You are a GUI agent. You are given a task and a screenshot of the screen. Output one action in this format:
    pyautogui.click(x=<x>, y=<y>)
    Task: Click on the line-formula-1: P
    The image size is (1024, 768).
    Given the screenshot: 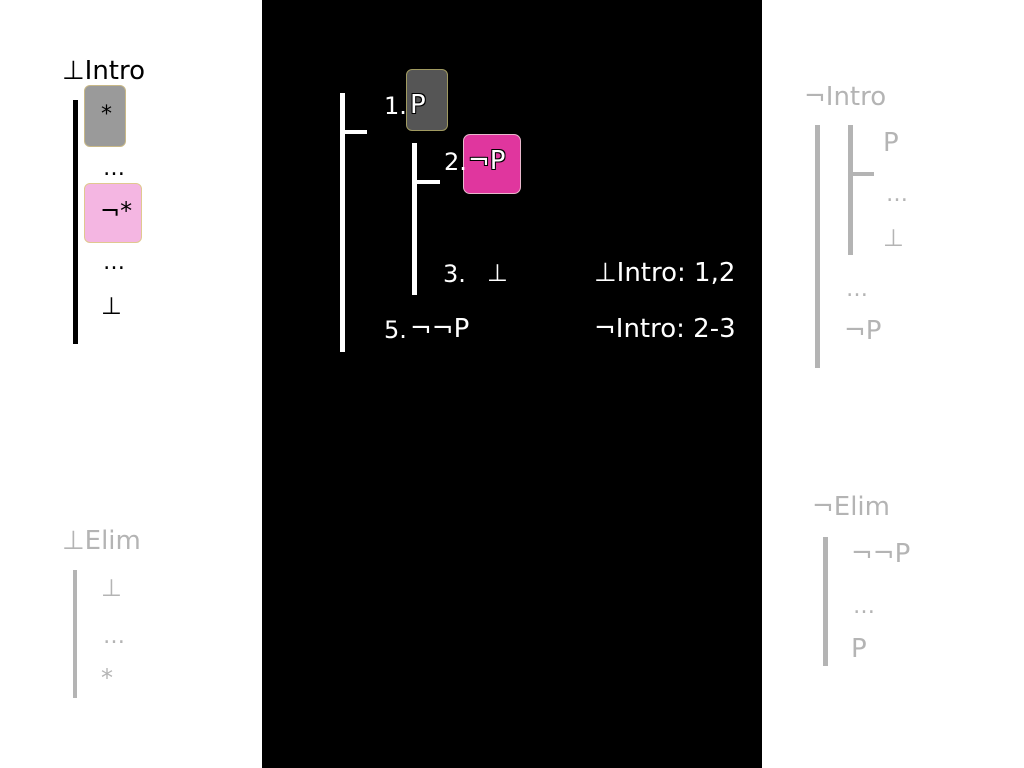 What is the action you would take?
    pyautogui.click(x=418, y=105)
    